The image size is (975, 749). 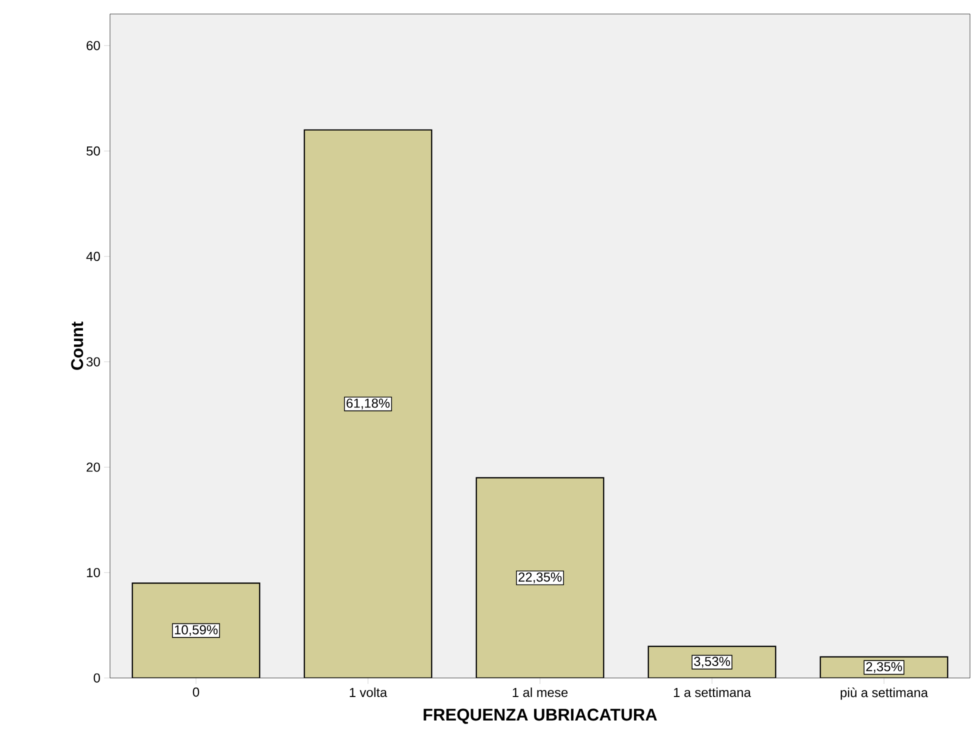 What do you see at coordinates (713, 693) in the screenshot?
I see `x-tick-label: 1 a settimana` at bounding box center [713, 693].